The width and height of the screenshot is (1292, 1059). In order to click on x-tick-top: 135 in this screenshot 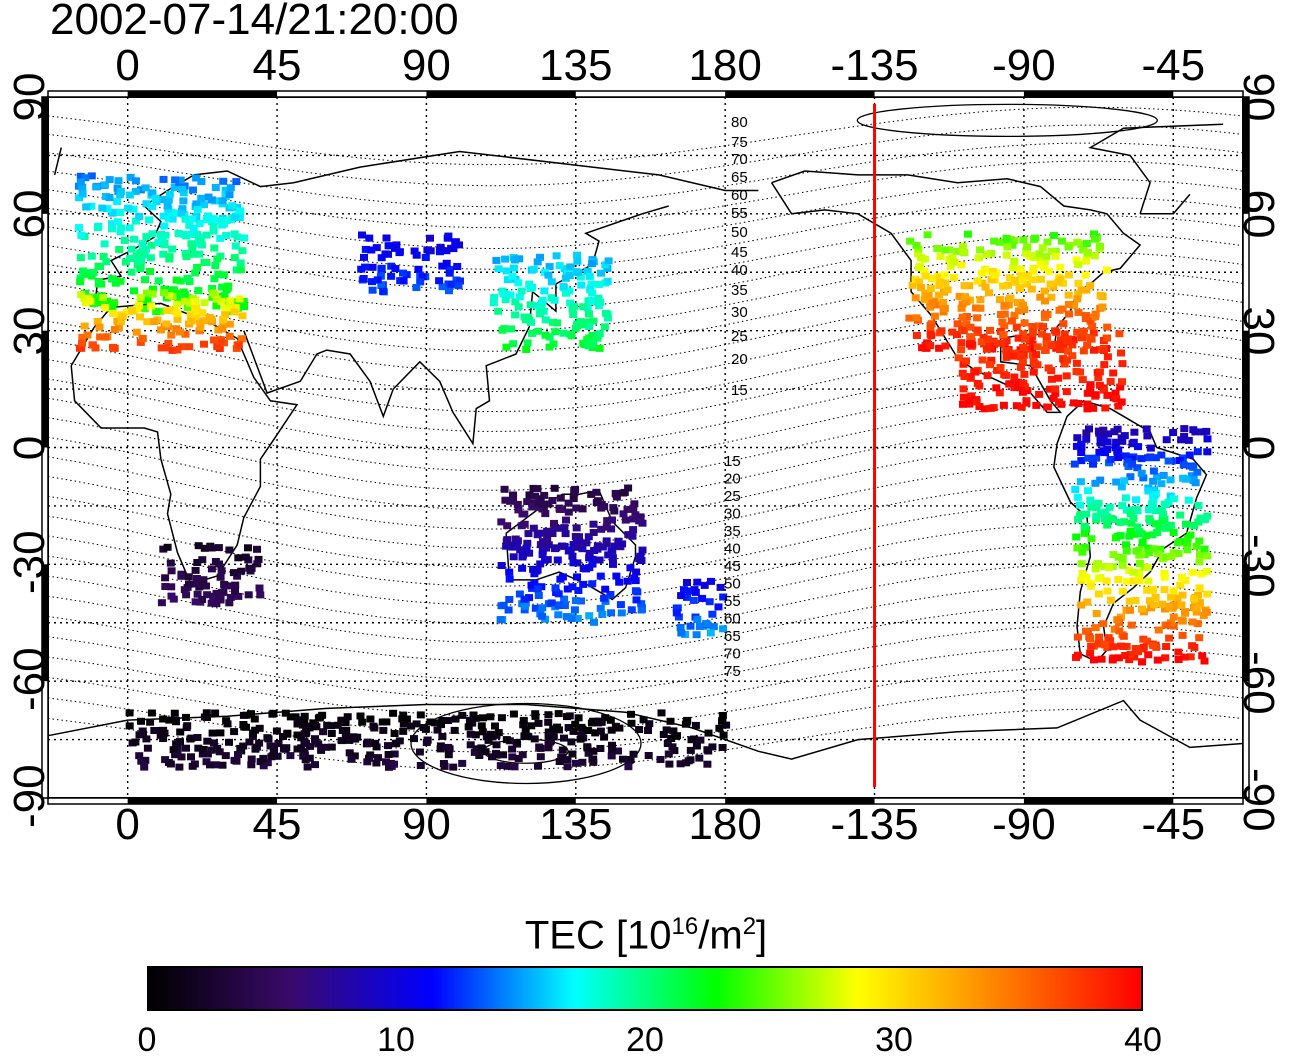, I will do `click(576, 65)`.